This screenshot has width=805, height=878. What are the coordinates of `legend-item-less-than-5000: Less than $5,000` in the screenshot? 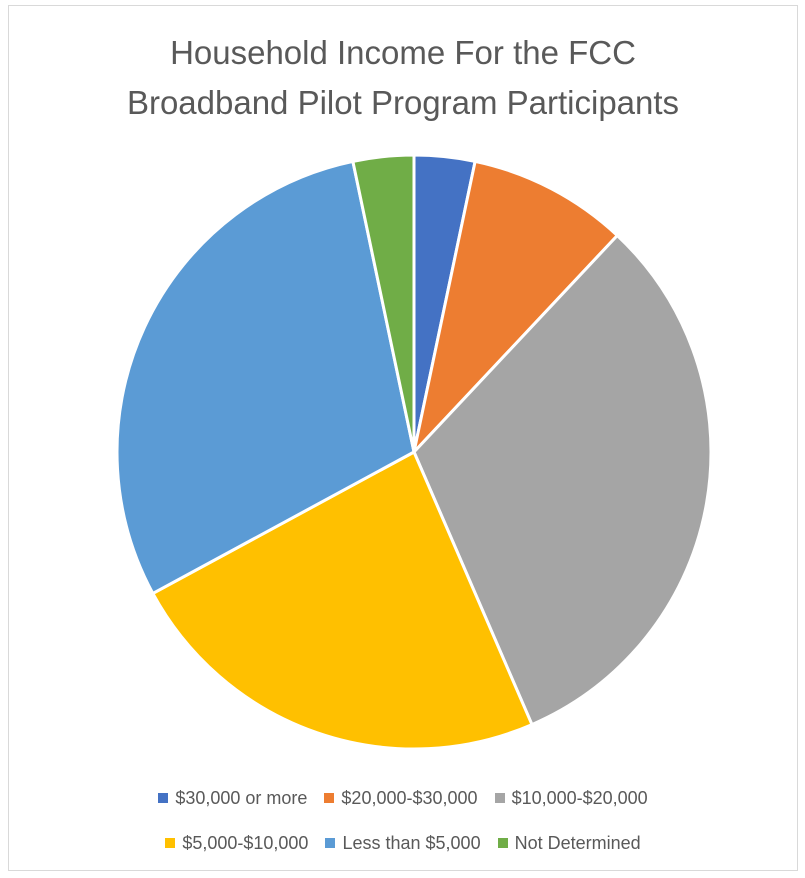 It's located at (403, 843).